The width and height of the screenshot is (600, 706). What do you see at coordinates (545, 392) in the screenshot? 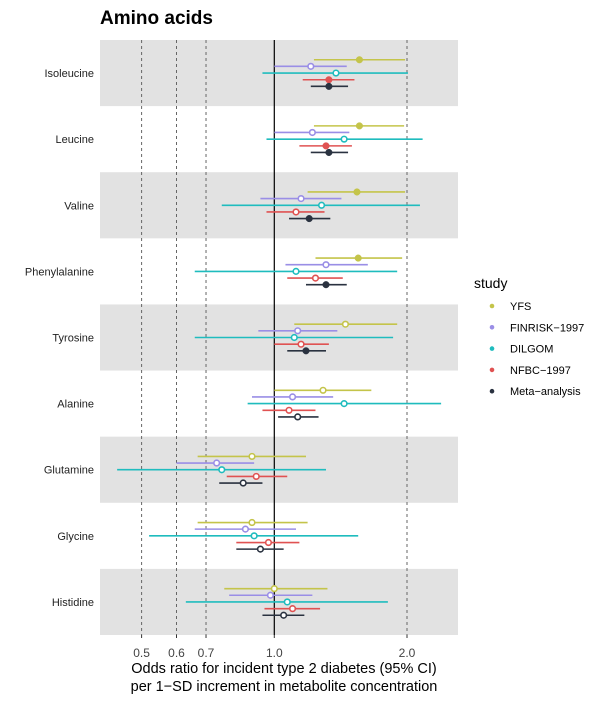
I see `legend-label: Meta−analysis` at bounding box center [545, 392].